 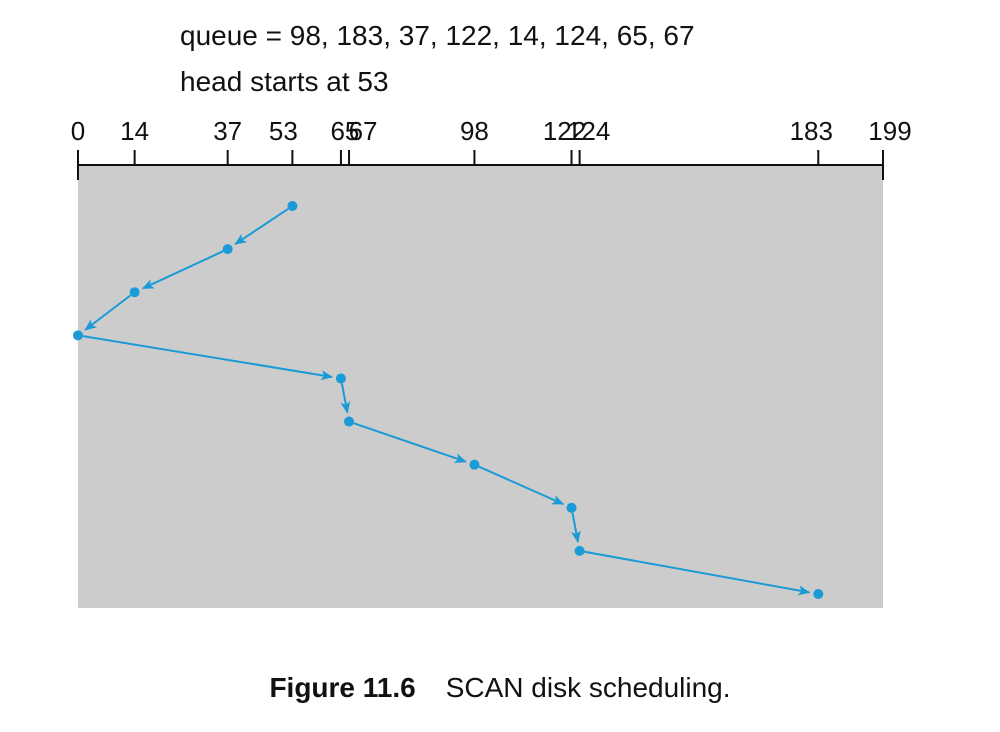 What do you see at coordinates (227, 131) in the screenshot?
I see `tick-label: 37` at bounding box center [227, 131].